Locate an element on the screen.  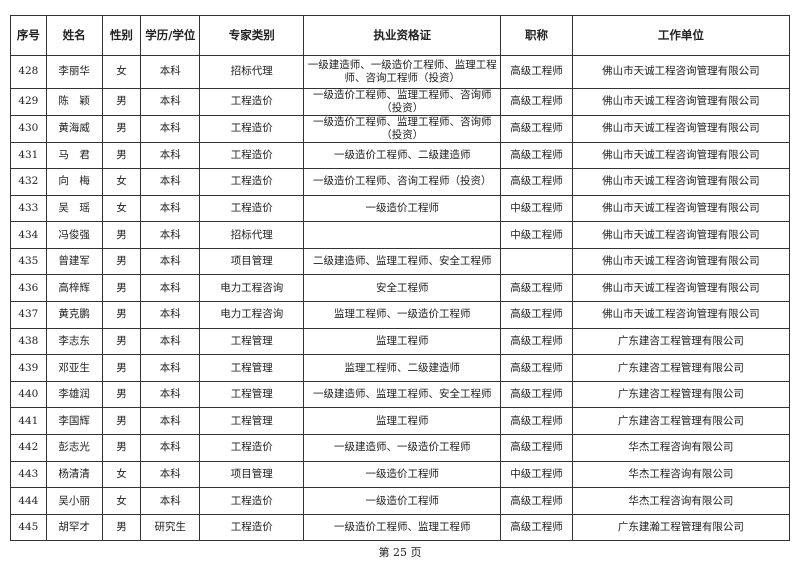
cell-certificates: 一级建造师、一级造价工程师、监理工程师、咨询工程师（投资） is located at coordinates (402, 72).